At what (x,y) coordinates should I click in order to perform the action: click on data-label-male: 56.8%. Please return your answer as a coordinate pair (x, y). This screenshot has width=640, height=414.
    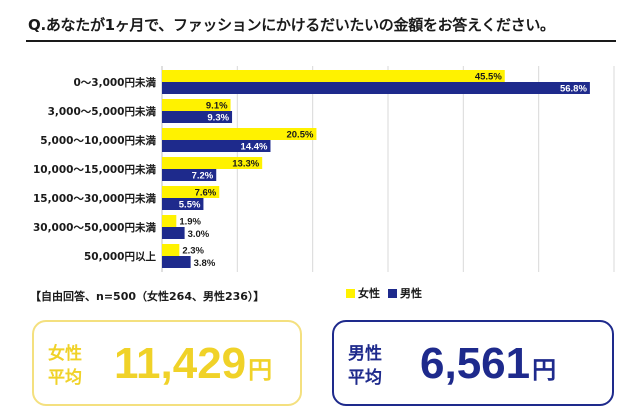
    Looking at the image, I should click on (573, 89).